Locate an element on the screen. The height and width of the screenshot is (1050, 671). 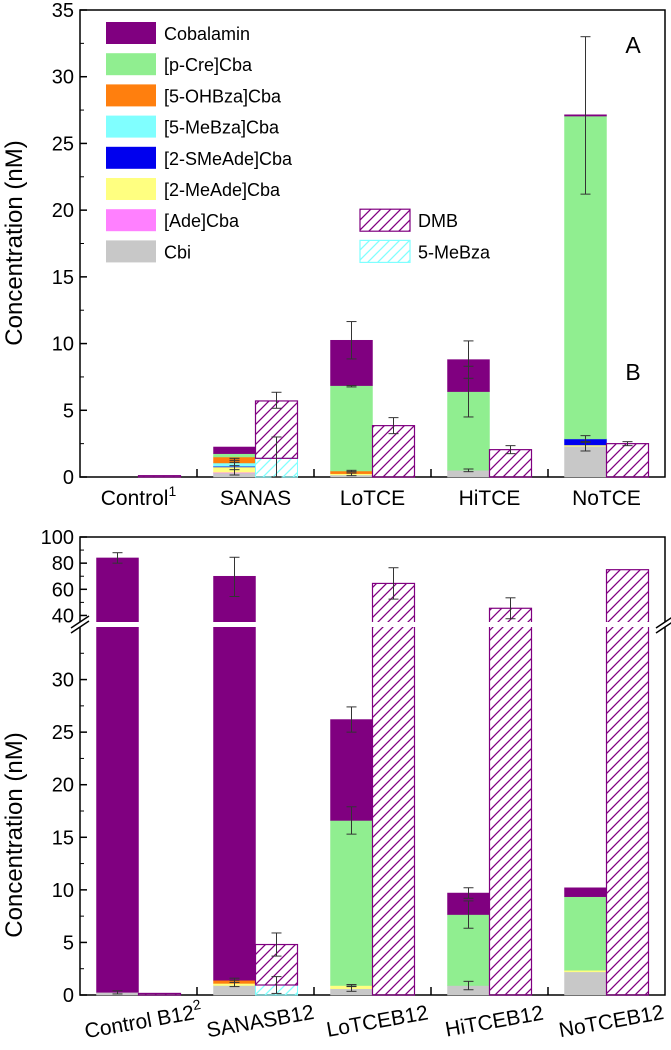
panel-a-letter: A is located at coordinates (633, 45).